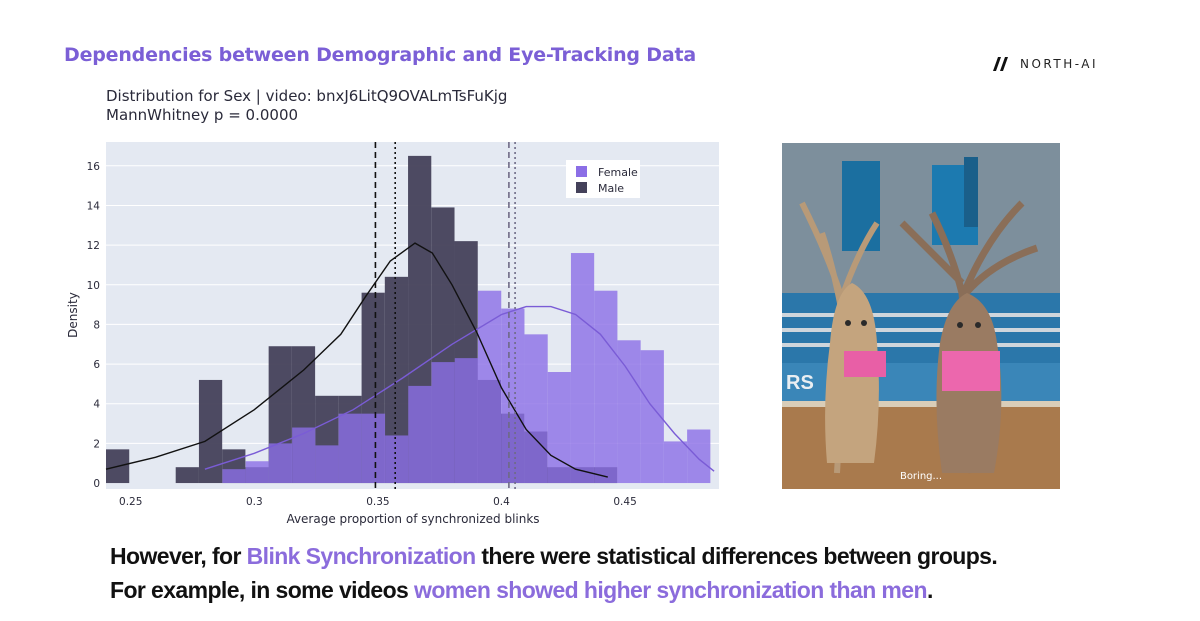 The height and width of the screenshot is (621, 1200). What do you see at coordinates (1000, 64) in the screenshot?
I see `logo-mark-icon` at bounding box center [1000, 64].